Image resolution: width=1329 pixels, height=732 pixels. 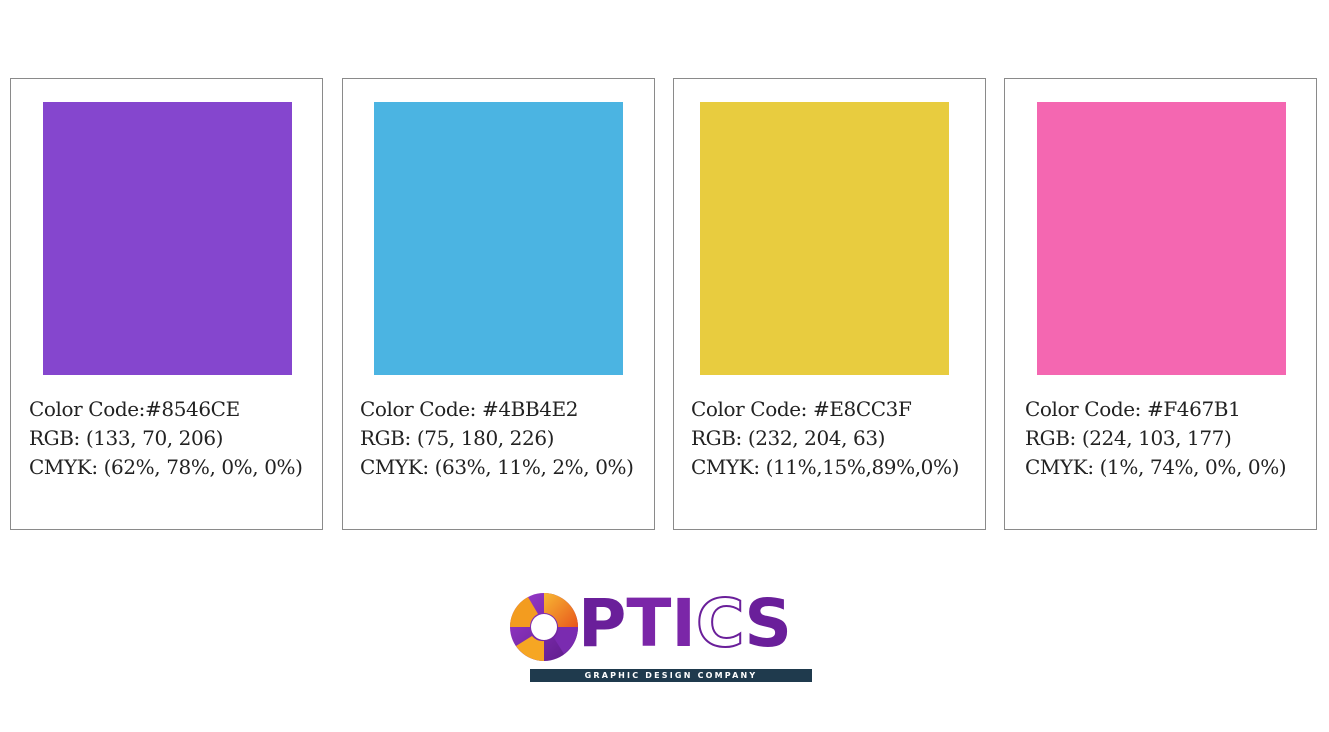 I want to click on cmyk-text: CMYK: (11%,15%,89%,0%), so click(x=825, y=467).